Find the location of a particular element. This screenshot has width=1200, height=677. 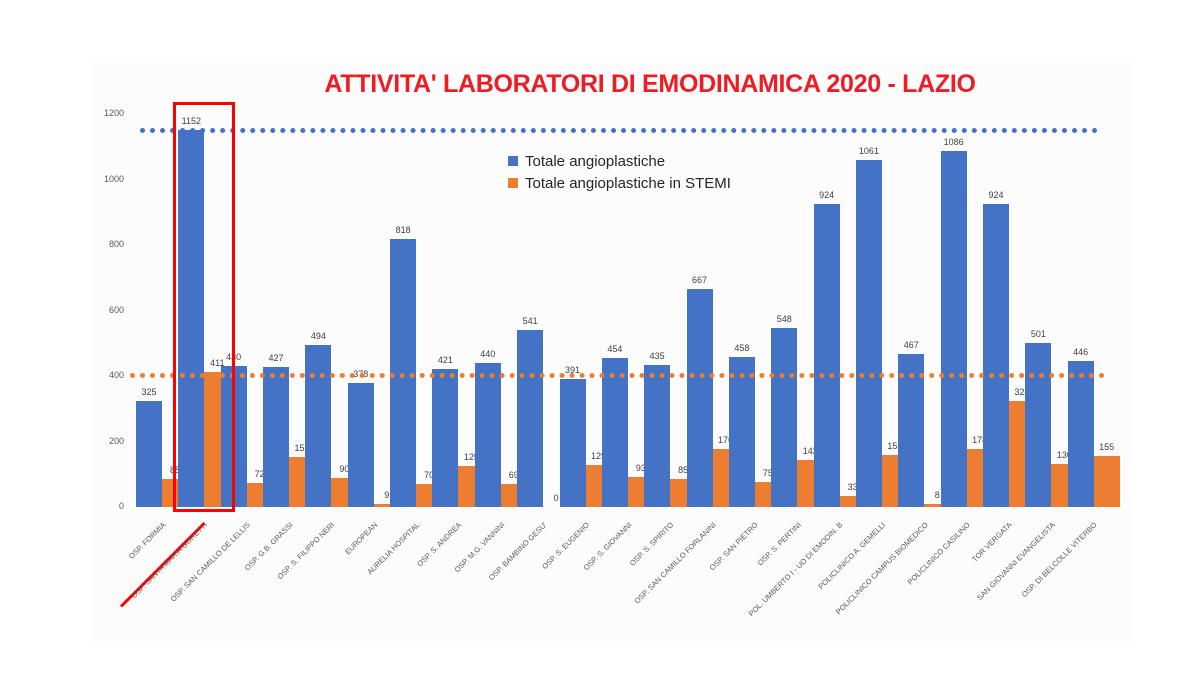

data-label: 159 is located at coordinates (895, 445).